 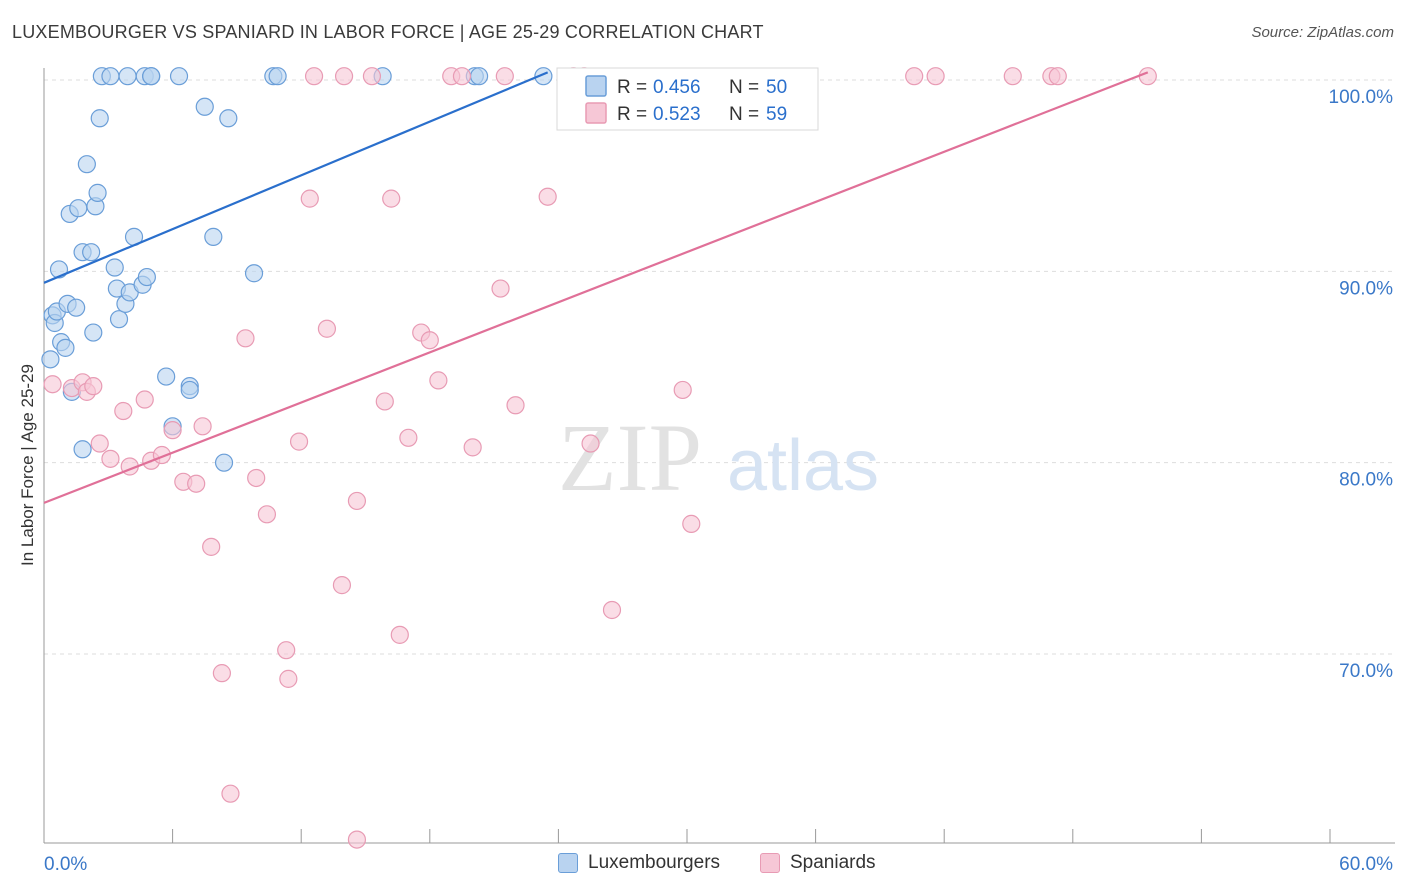 I want to click on legend-label-luxembourgers: Luxembourgers, so click(x=654, y=862).